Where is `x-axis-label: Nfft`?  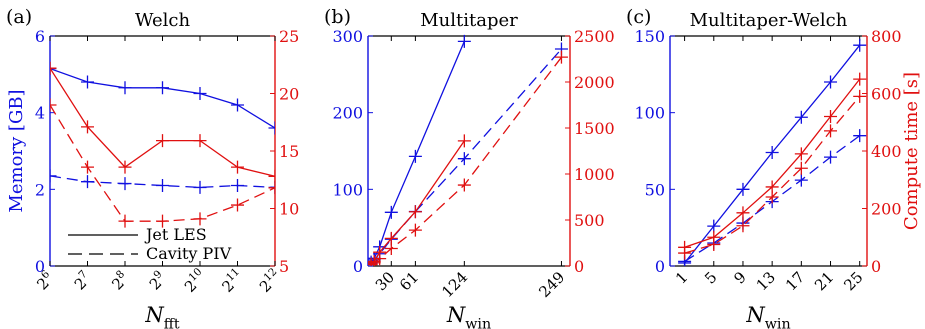
x-axis-label: Nfft is located at coordinates (162, 316).